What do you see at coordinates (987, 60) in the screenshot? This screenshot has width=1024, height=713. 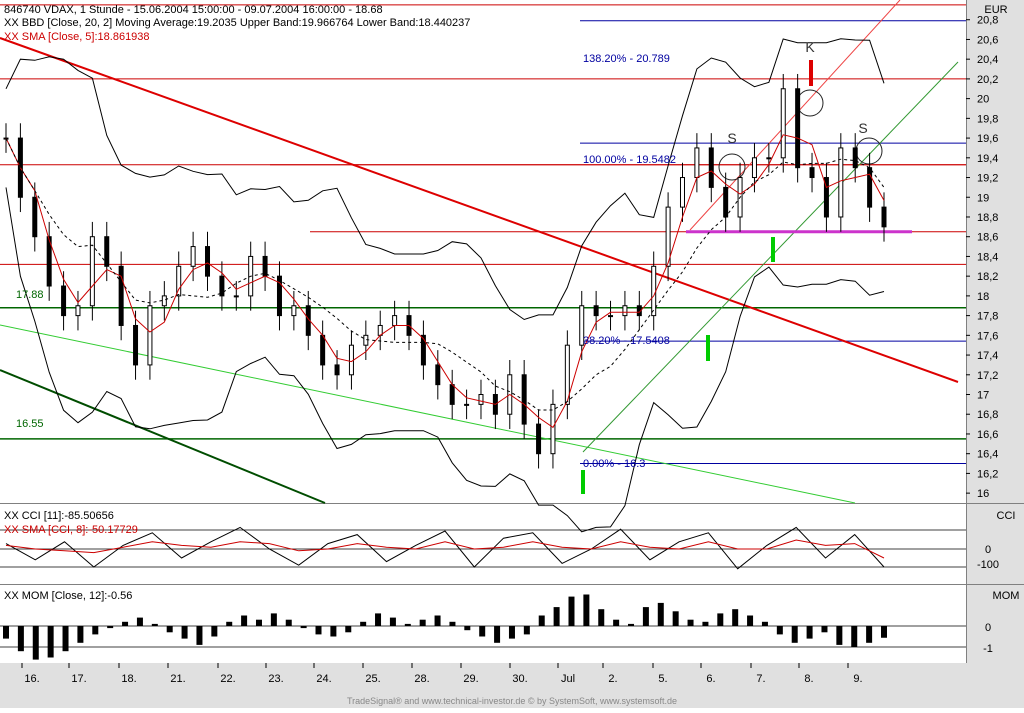 I see `price-tick-label: 20,4` at bounding box center [987, 60].